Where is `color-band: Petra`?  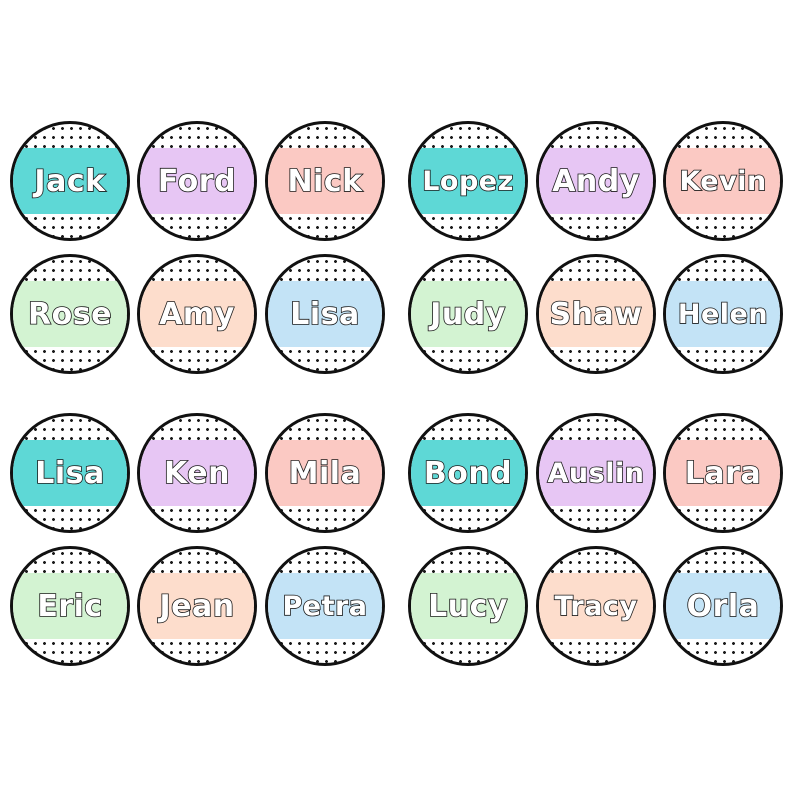
color-band: Petra is located at coordinates (325, 606).